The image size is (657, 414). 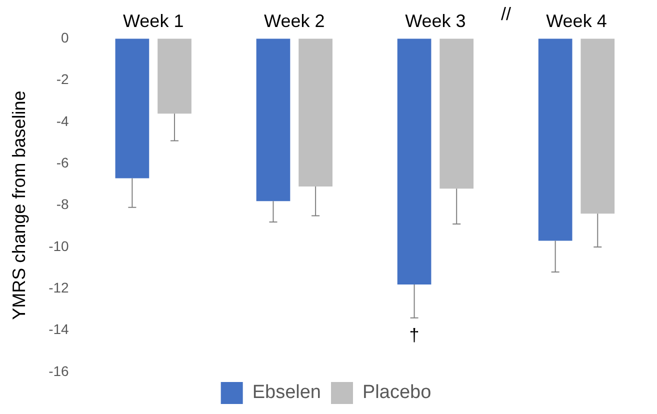 I want to click on y-tick-label: -2, so click(x=63, y=79).